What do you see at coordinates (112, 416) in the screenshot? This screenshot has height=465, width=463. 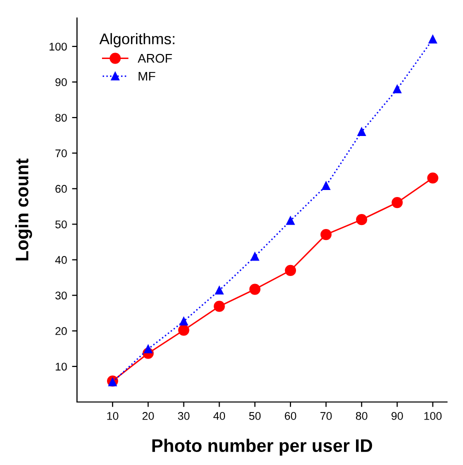 I see `x-tick-label: 10` at bounding box center [112, 416].